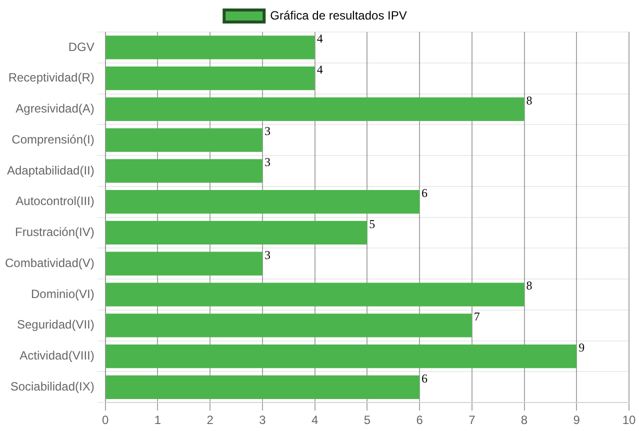 This screenshot has height=431, width=639. Describe the element at coordinates (106, 420) in the screenshot. I see `x-tick-label: 0` at that location.